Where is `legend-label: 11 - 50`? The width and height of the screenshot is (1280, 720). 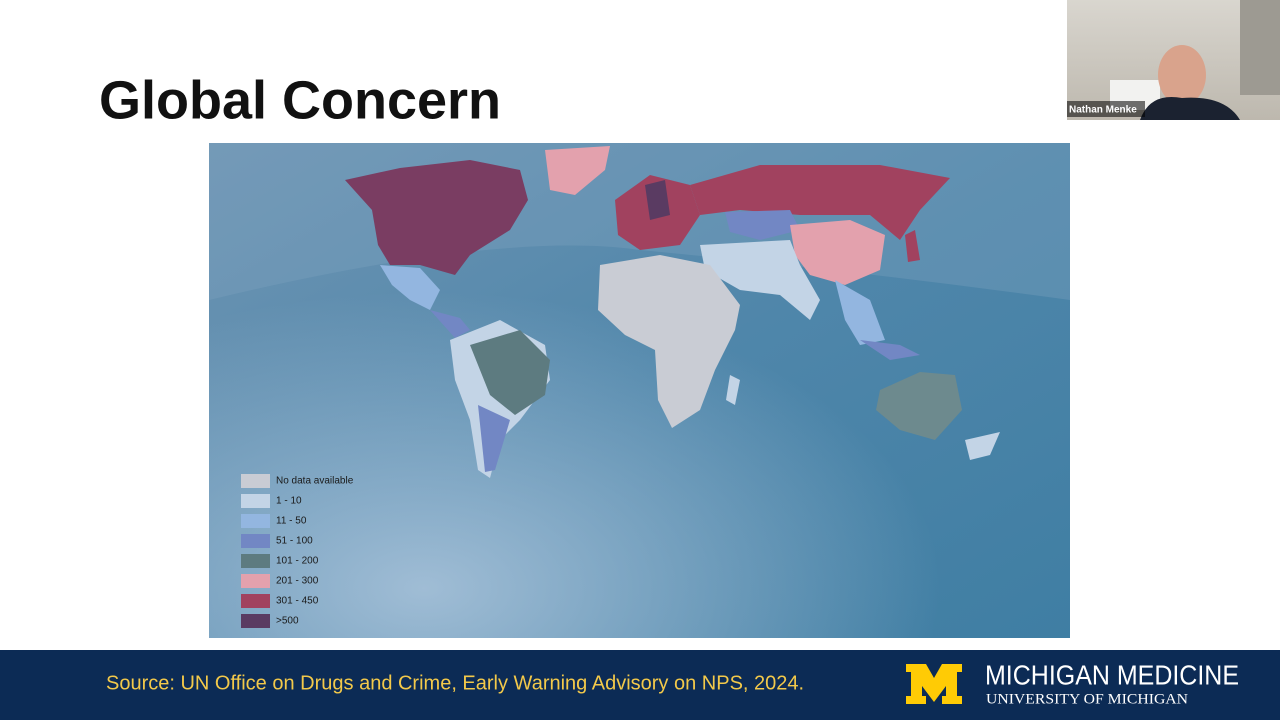
legend-label: 11 - 50 is located at coordinates (291, 521).